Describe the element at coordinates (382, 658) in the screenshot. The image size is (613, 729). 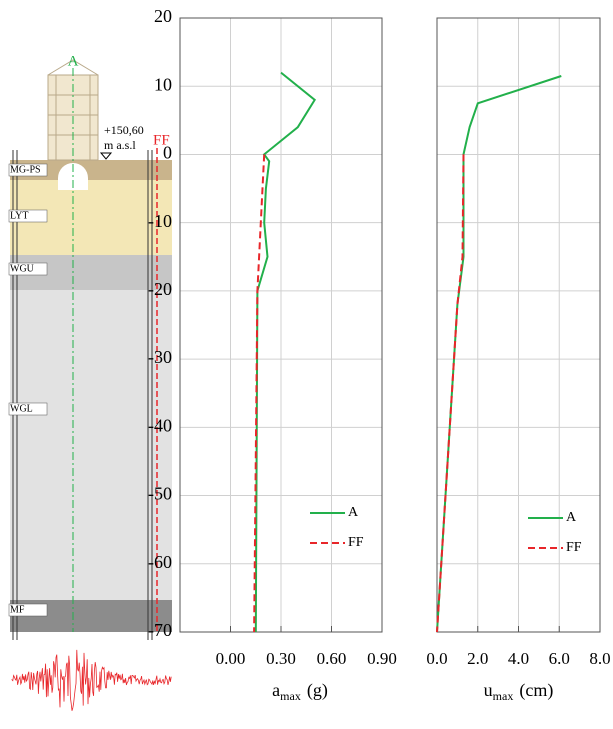
I see `x-tick-label: 0.90` at that location.